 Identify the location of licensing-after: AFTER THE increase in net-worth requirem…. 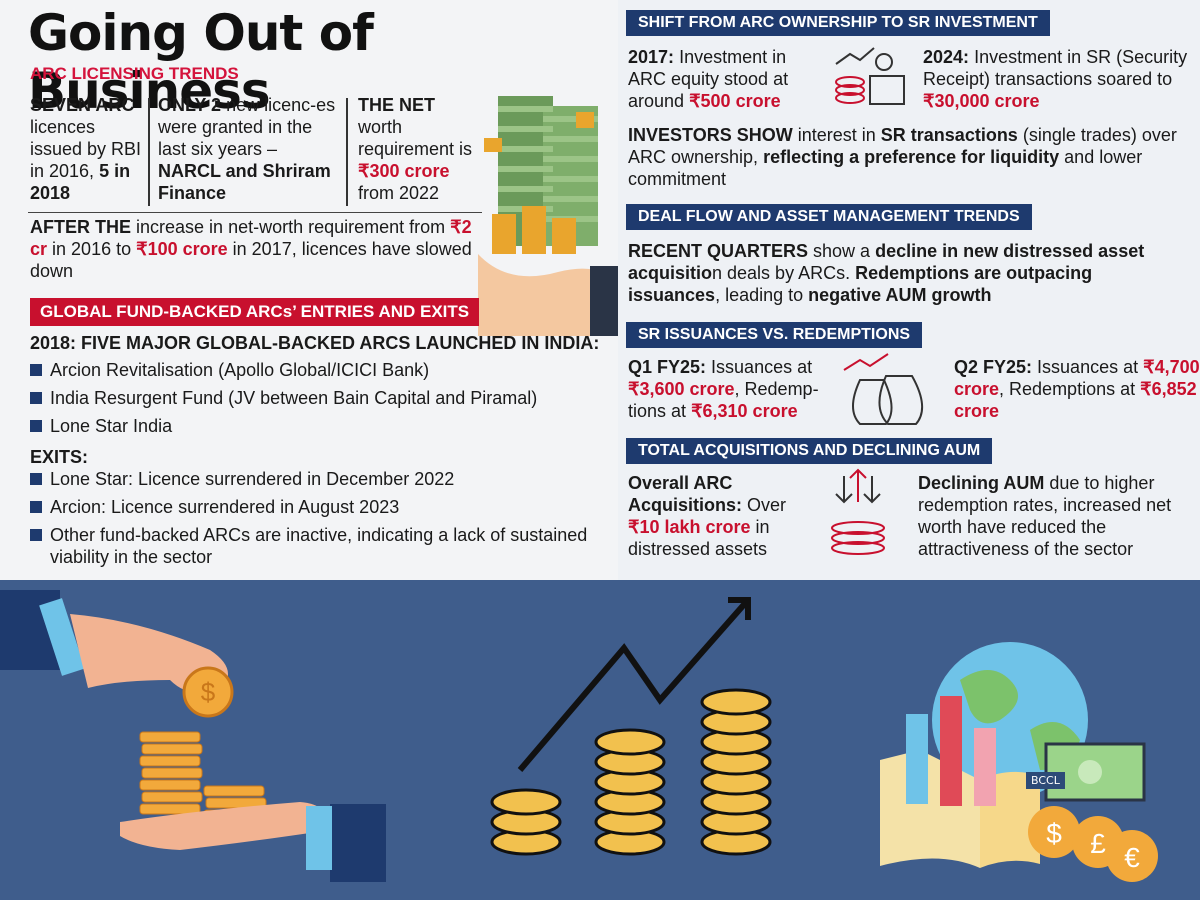
(255, 249).